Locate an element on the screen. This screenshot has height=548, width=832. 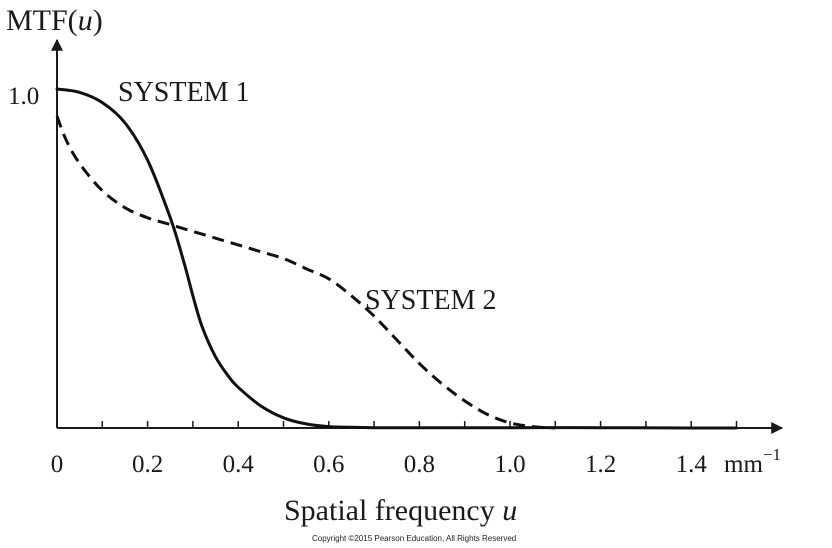
x-tick-label: 1.0 is located at coordinates (509, 464).